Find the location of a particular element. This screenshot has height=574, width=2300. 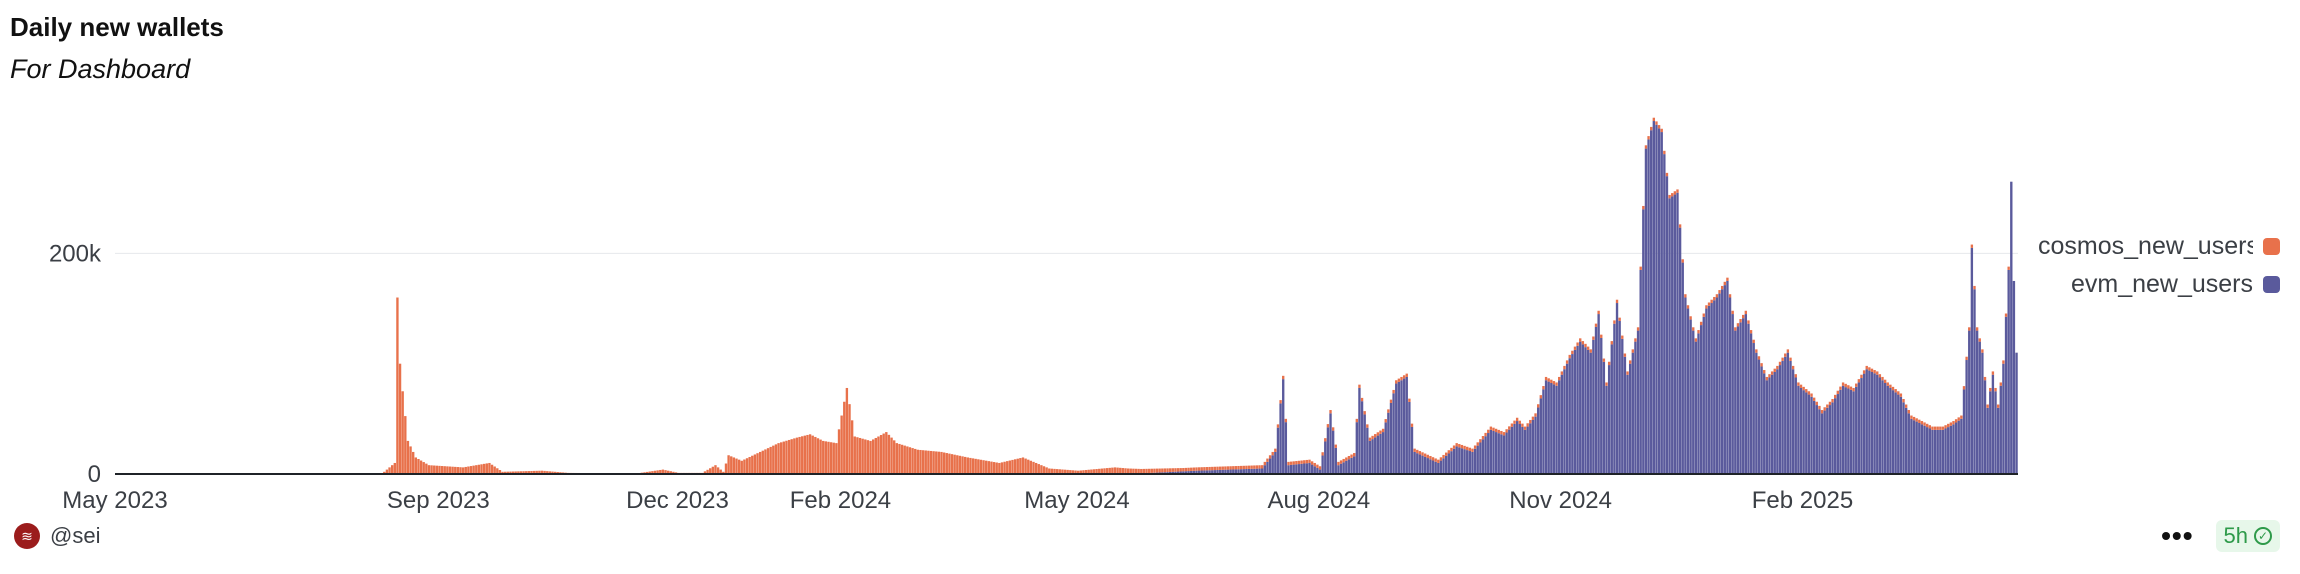

author: ≋ @sei is located at coordinates (57, 536).